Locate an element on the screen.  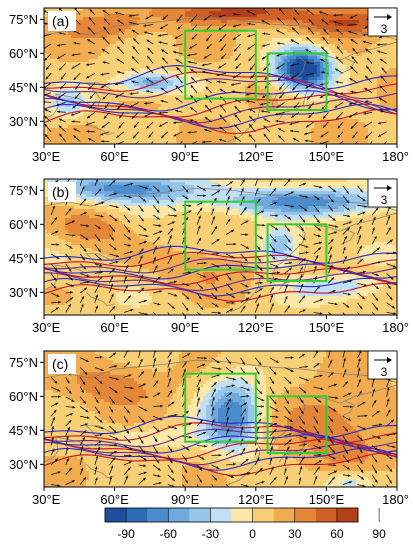
colorbar-label: 30 is located at coordinates (295, 534).